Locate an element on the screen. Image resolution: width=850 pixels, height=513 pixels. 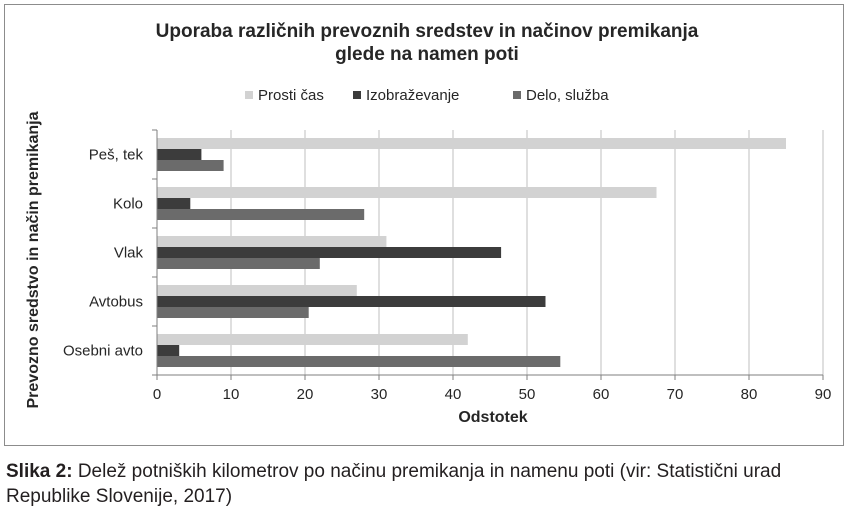
x-axis-label: Odstotek is located at coordinates (492, 417).